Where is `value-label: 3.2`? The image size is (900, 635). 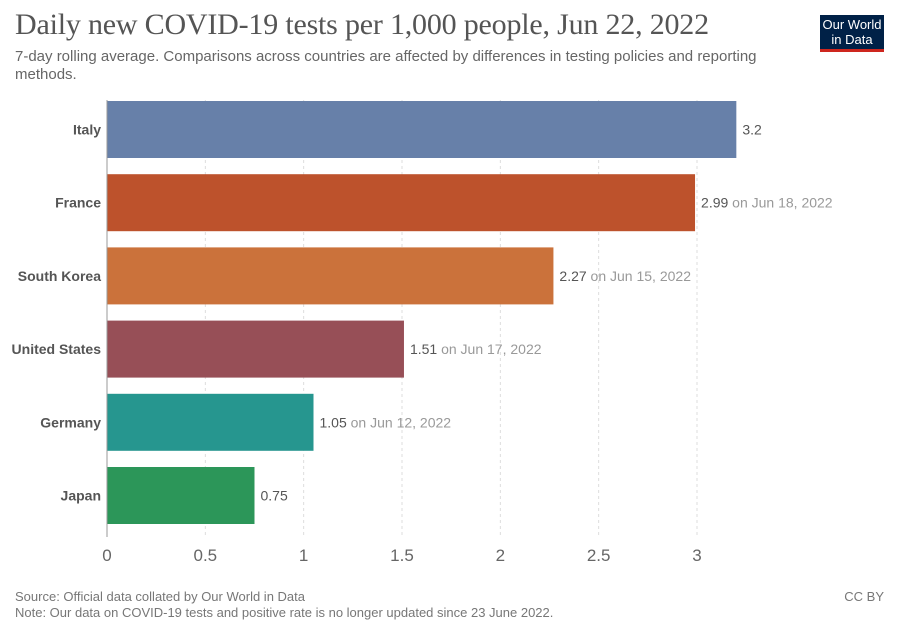
value-label: 3.2 is located at coordinates (752, 130).